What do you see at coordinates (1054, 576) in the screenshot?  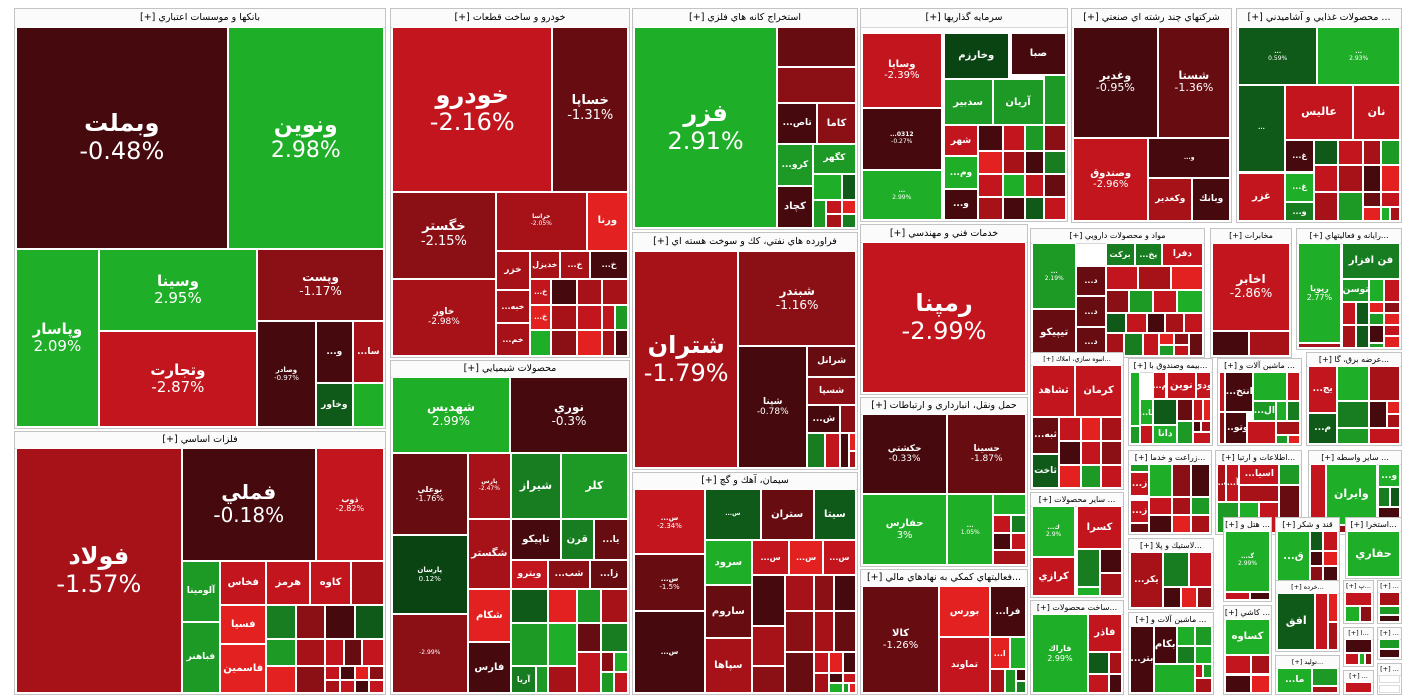 I see `stock-tile: كرازي` at bounding box center [1054, 576].